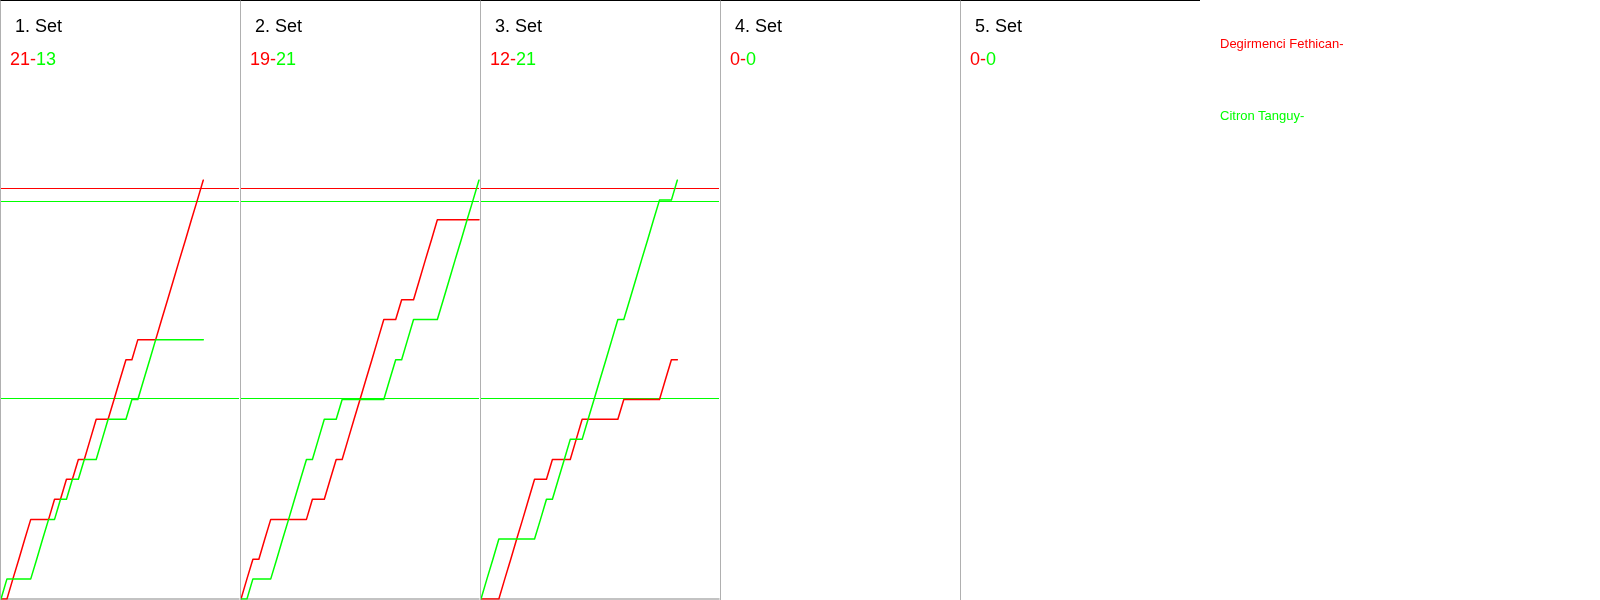 The height and width of the screenshot is (600, 1600). Describe the element at coordinates (46, 59) in the screenshot. I see `text: 13` at that location.